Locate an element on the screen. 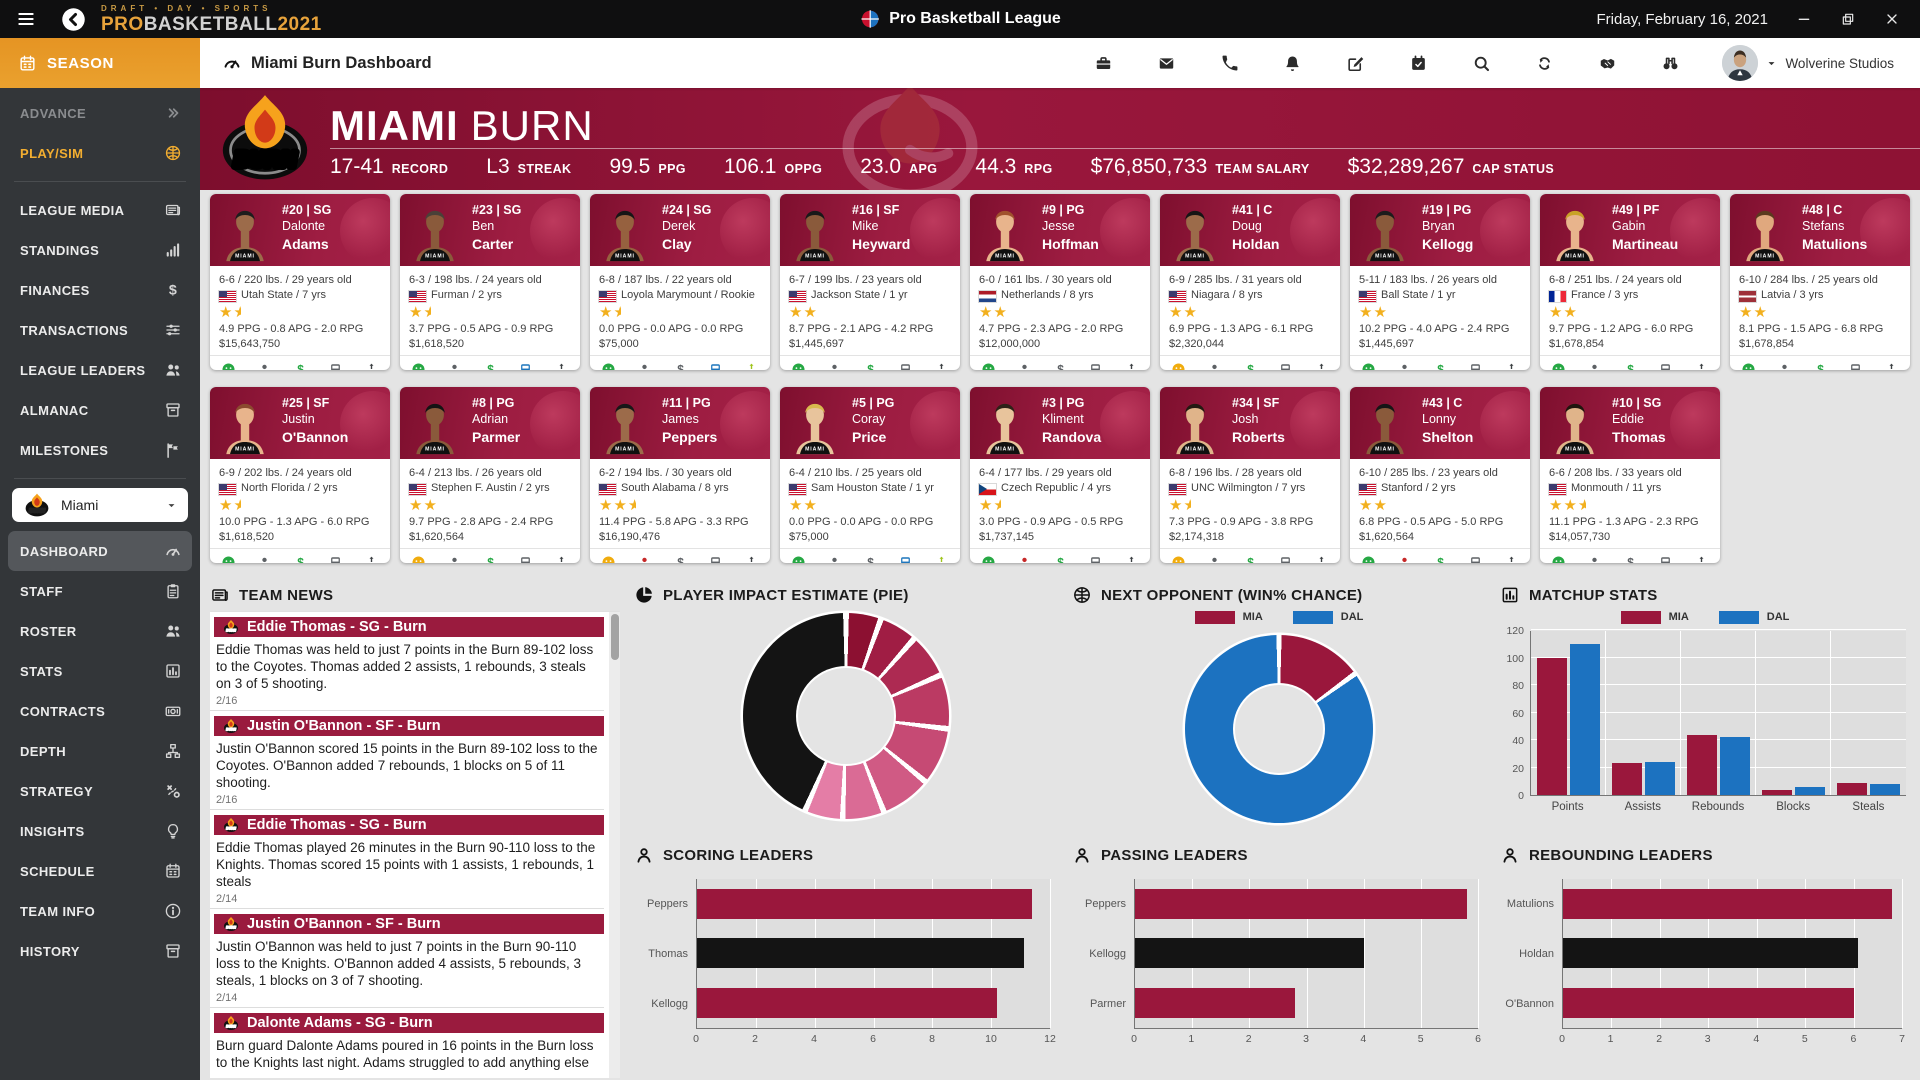  binoculars-icon is located at coordinates (1670, 63).